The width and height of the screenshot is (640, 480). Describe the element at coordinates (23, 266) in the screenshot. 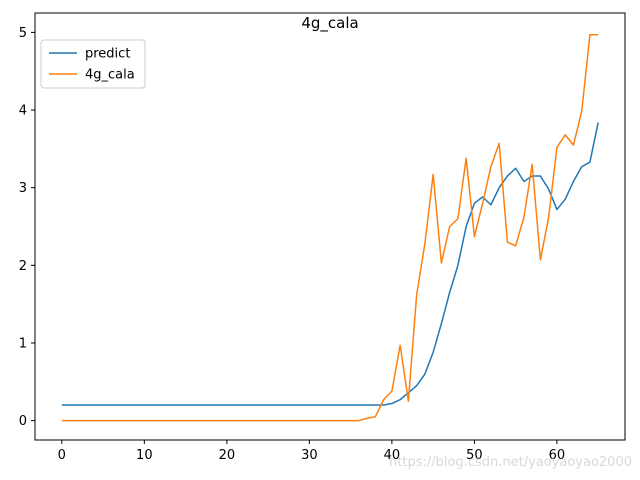

I see `y-tick-label: 2` at that location.